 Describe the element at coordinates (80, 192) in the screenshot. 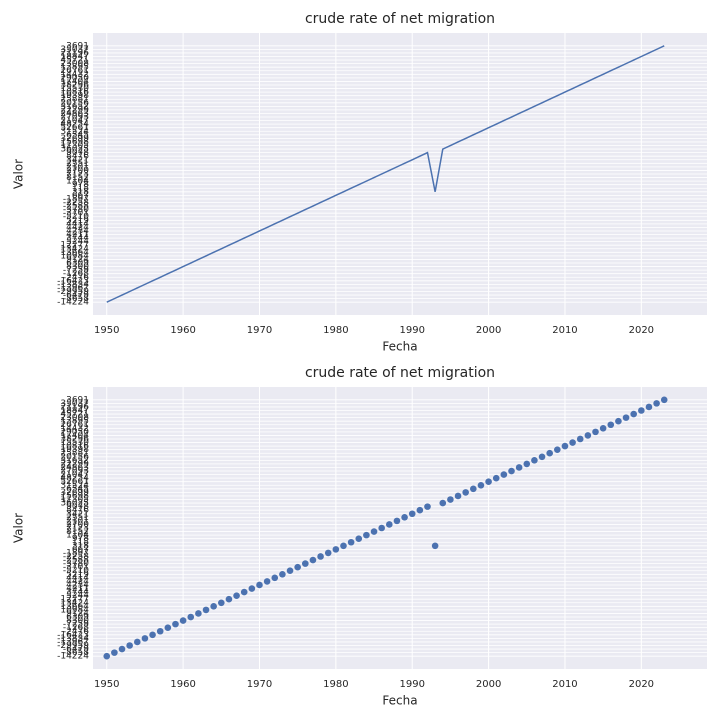

I see `y-tick-label: 318` at that location.